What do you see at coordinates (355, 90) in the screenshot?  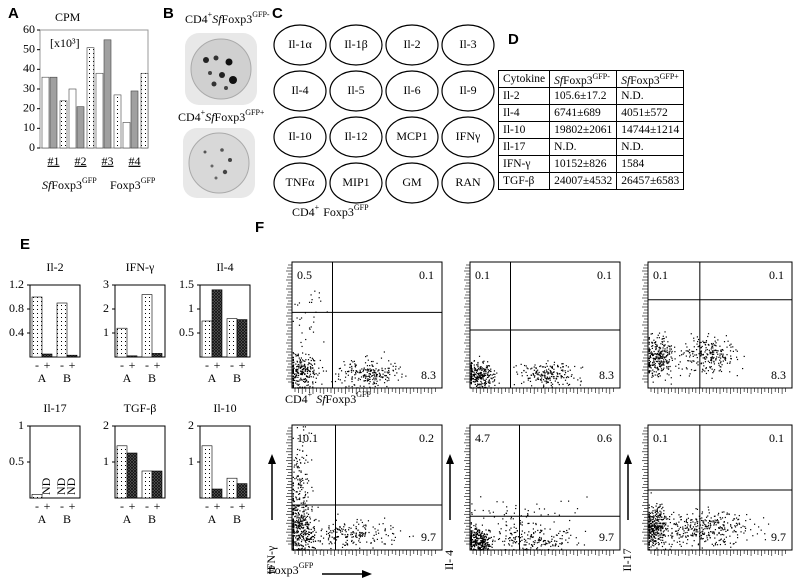 I see `cytokine-label: Il-5` at bounding box center [355, 90].